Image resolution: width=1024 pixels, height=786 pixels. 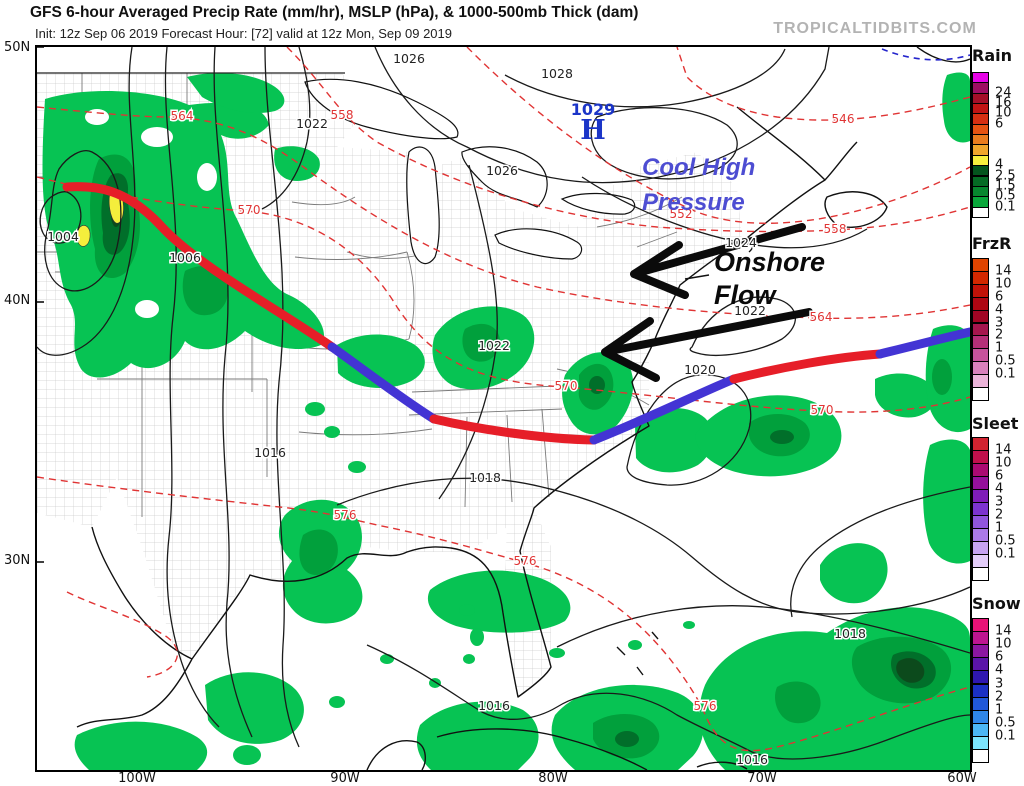 I want to click on annotation-line: Cool High, so click(x=699, y=167).